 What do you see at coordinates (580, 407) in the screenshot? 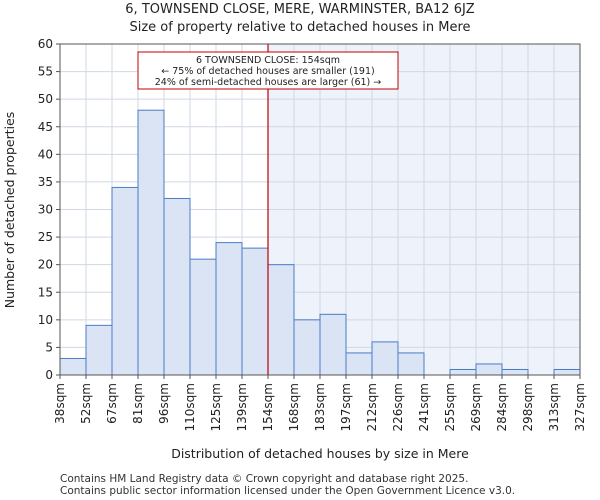
I see `x-tick-label: 327sqm` at bounding box center [580, 407].